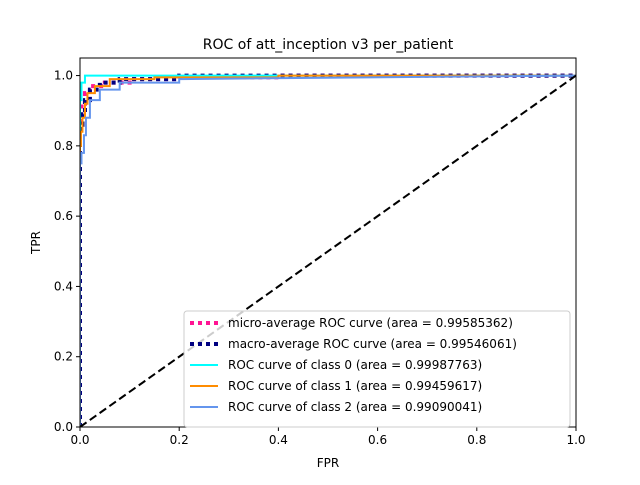  I want to click on y-tick-label: 0.0, so click(63, 427).